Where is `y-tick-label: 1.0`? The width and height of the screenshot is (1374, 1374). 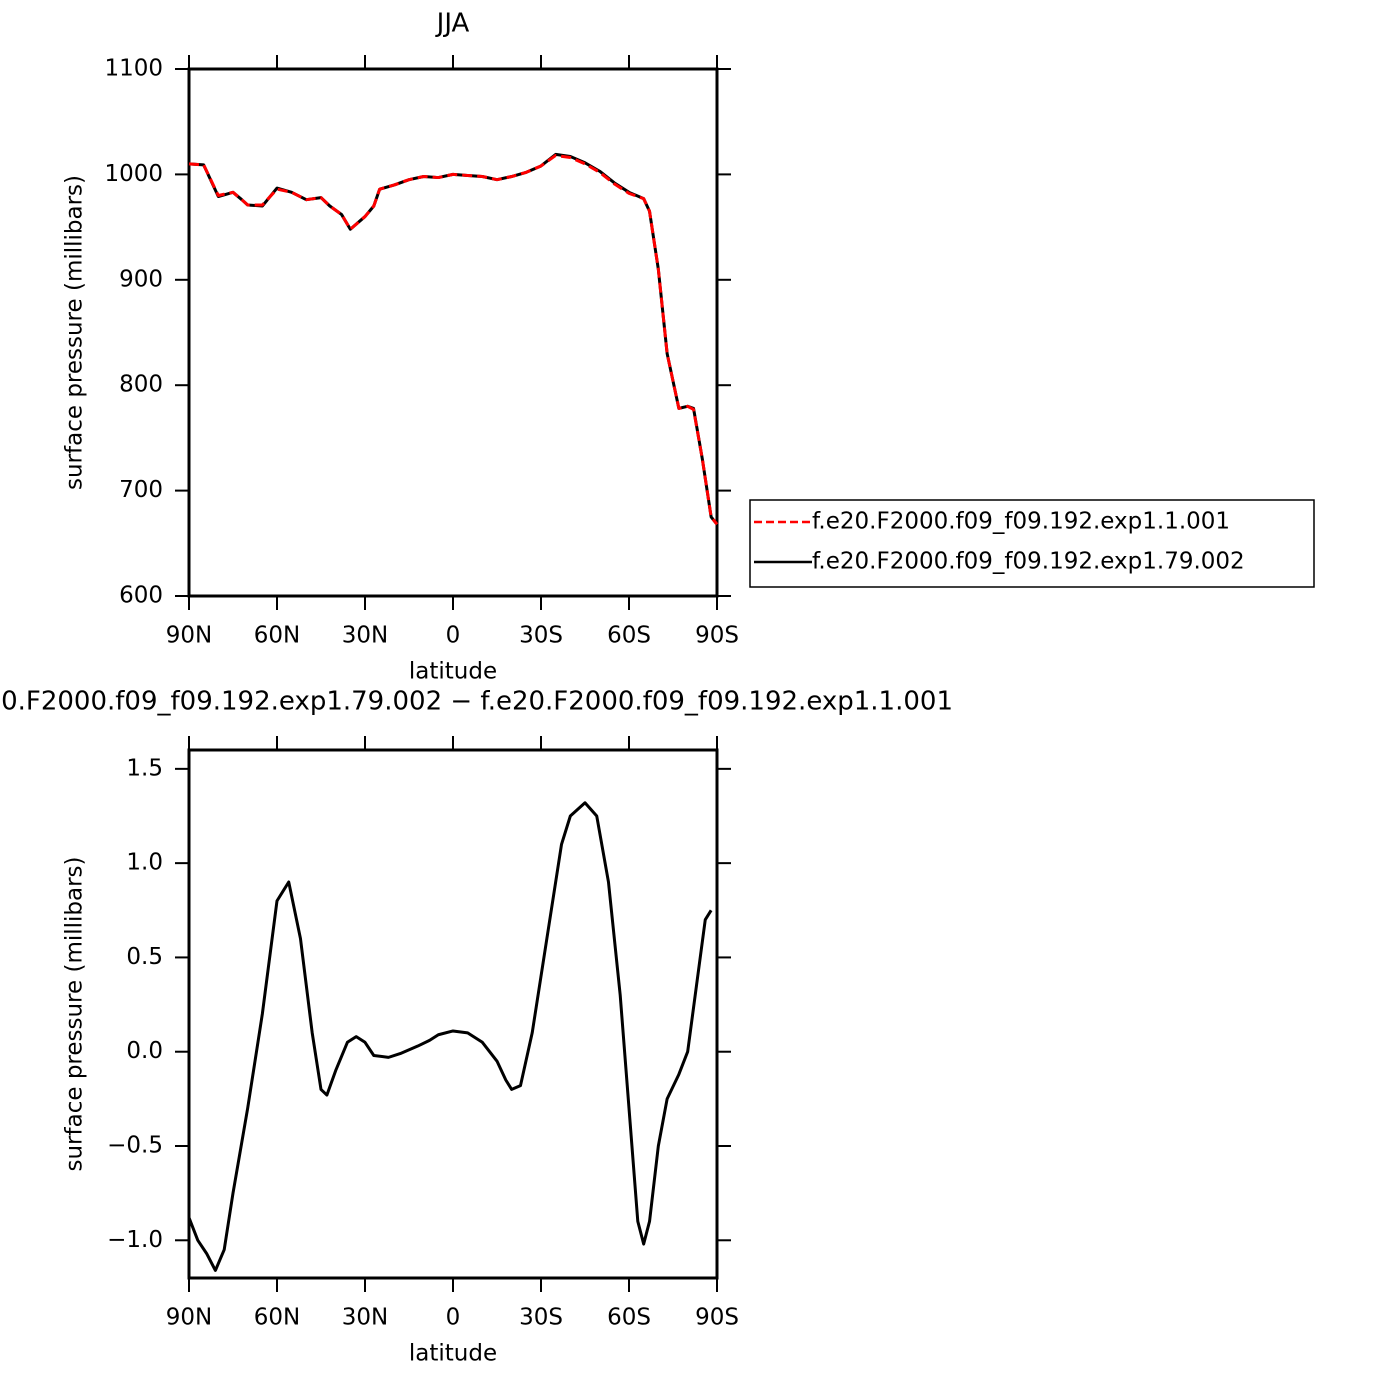
y-tick-label: 1.0 is located at coordinates (144, 863).